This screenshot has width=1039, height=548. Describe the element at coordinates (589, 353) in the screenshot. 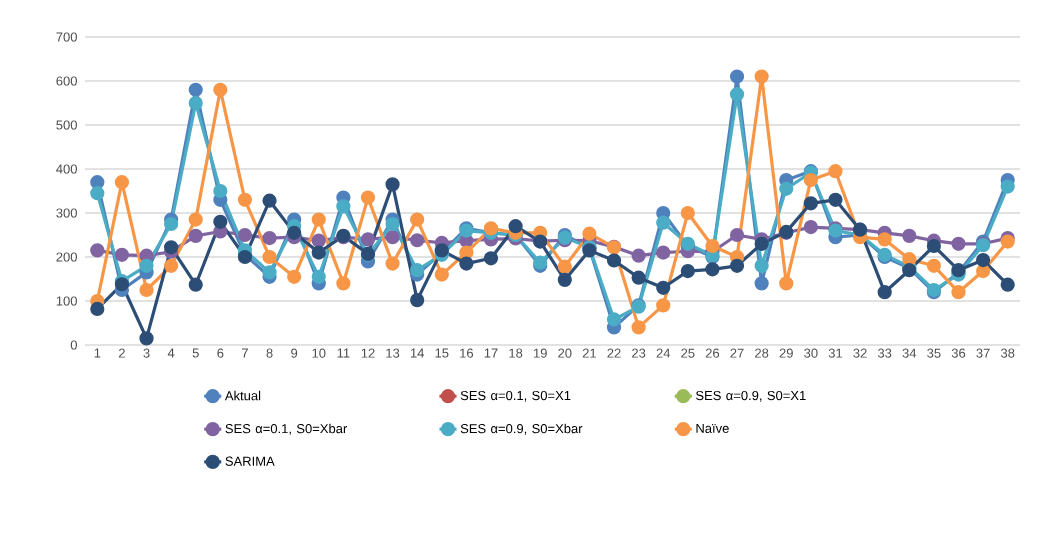

I see `x-tick-label: 21` at that location.